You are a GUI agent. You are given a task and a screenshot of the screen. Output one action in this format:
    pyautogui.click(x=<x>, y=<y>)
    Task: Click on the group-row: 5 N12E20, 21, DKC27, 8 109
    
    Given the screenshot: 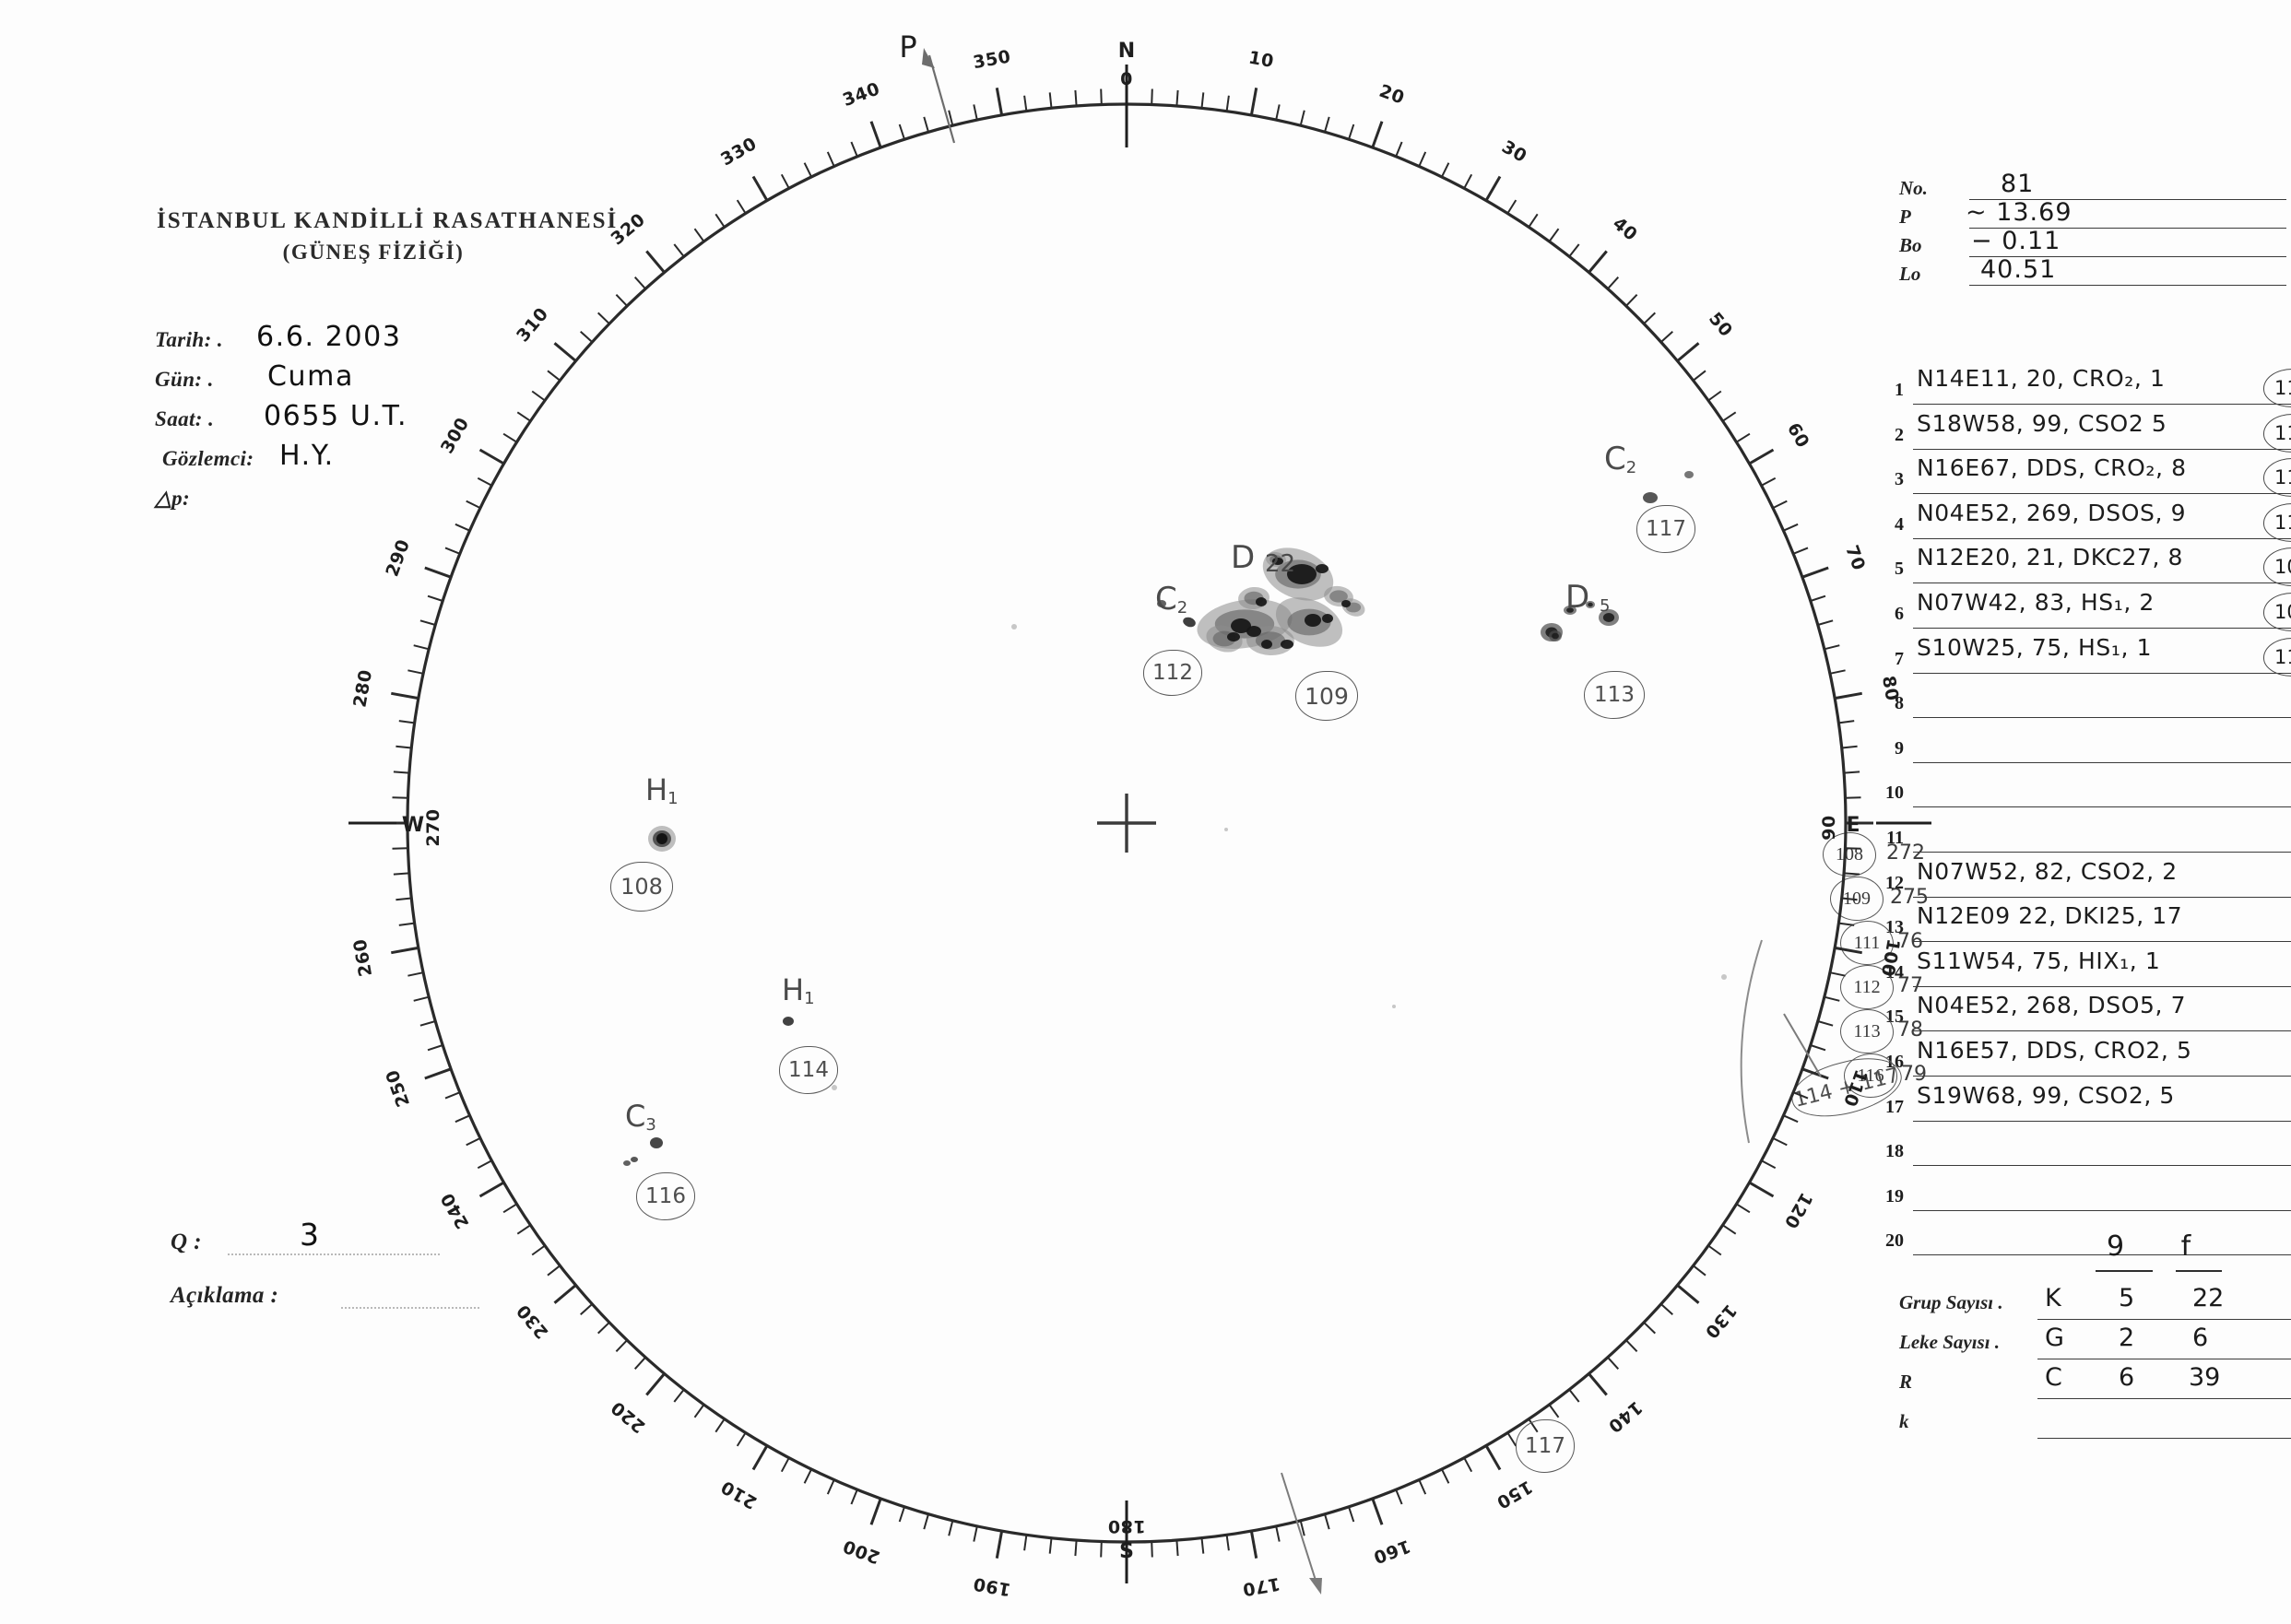 What is the action you would take?
    pyautogui.click(x=2083, y=567)
    